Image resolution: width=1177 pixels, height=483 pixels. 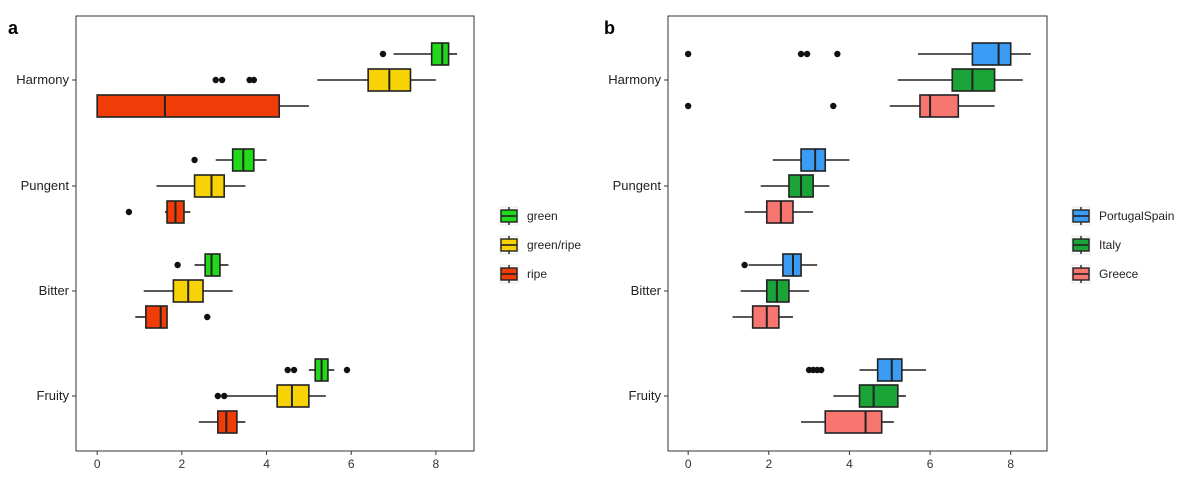 What do you see at coordinates (158, 212) in the screenshot?
I see `boxplot-ripe-pungent` at bounding box center [158, 212].